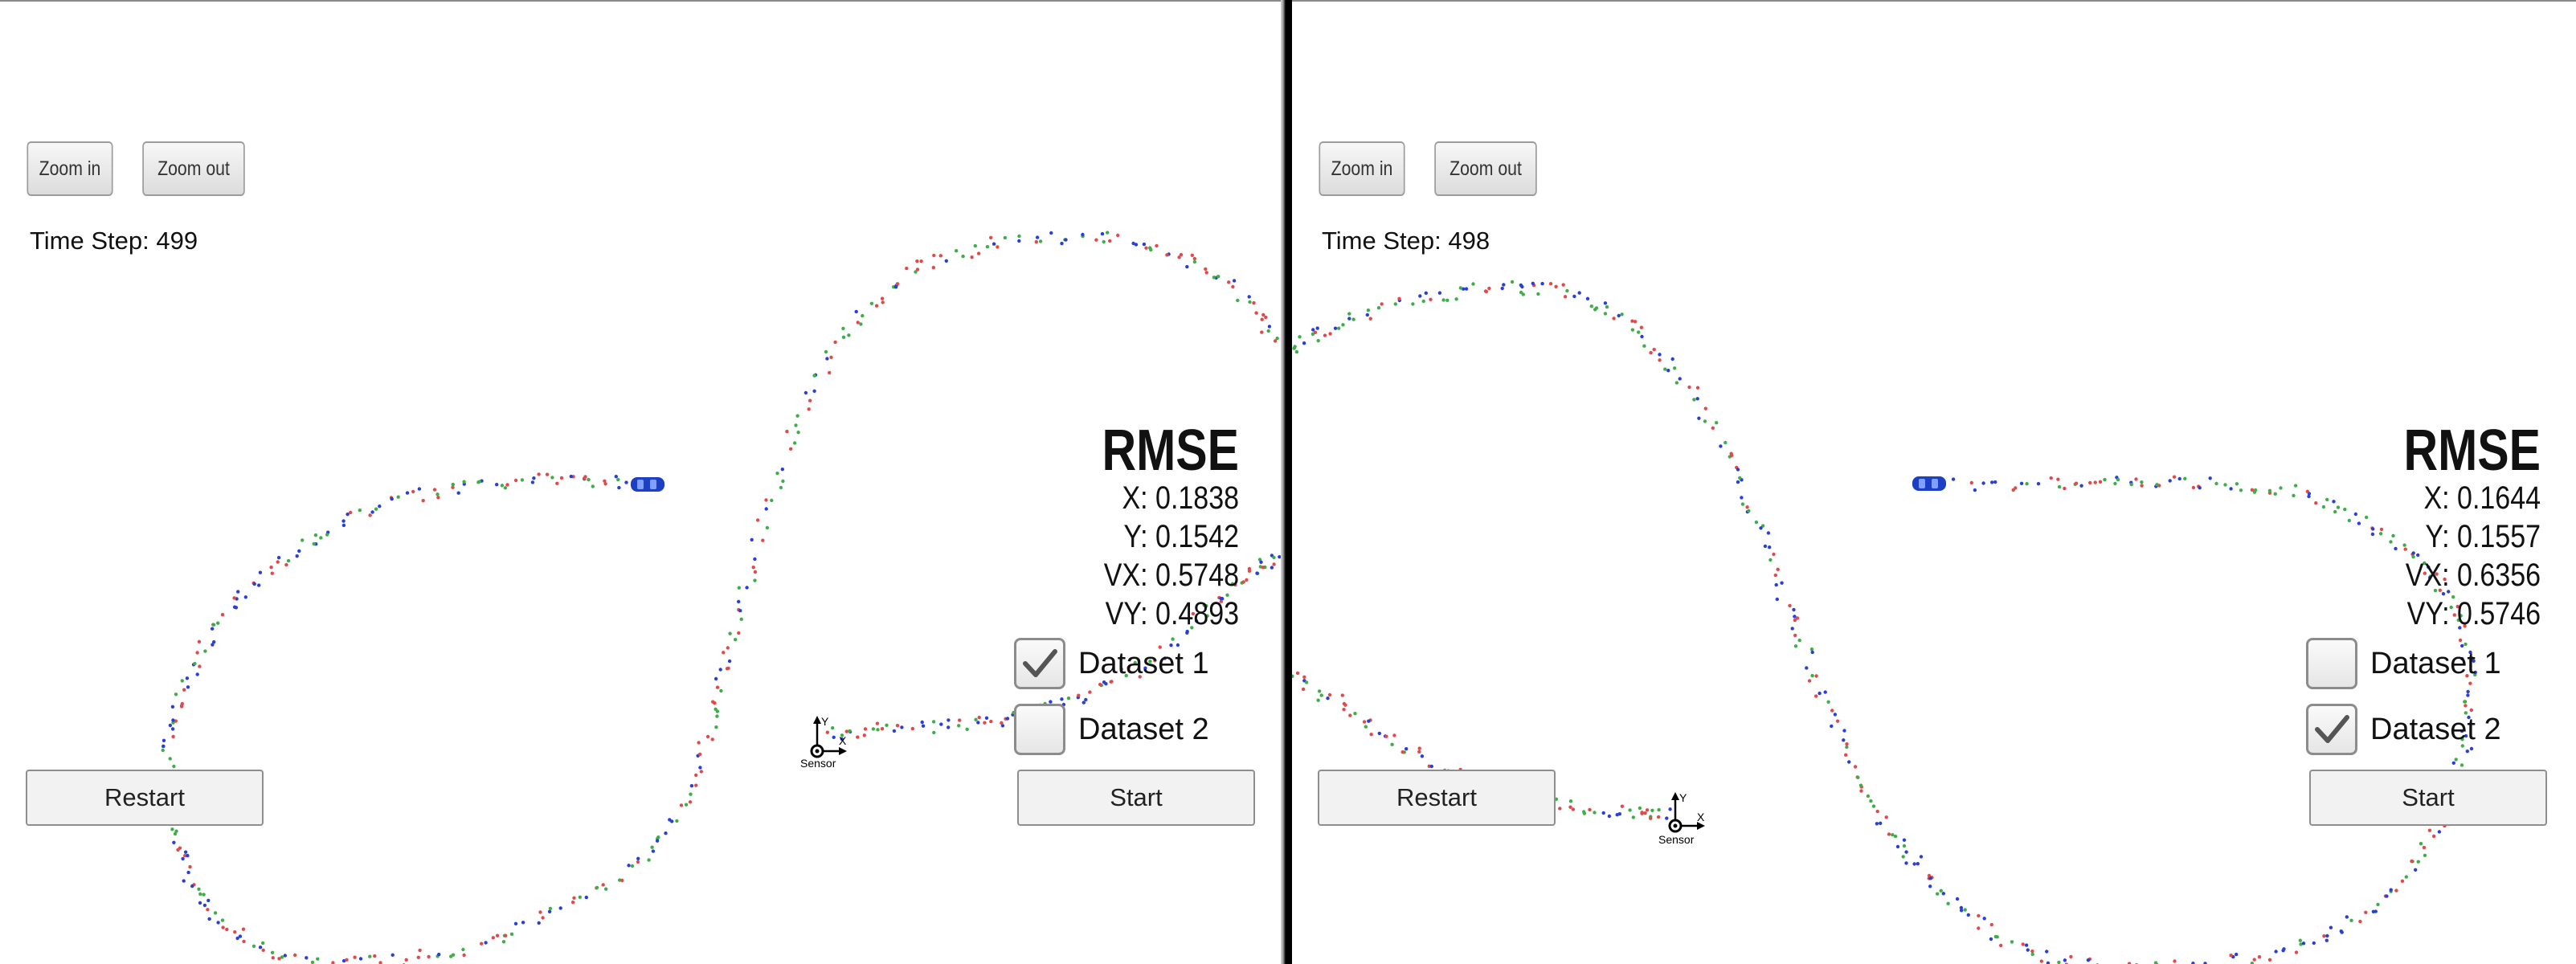 Image resolution: width=2576 pixels, height=964 pixels. I want to click on rmse-x: X: 0.1644, so click(2482, 498).